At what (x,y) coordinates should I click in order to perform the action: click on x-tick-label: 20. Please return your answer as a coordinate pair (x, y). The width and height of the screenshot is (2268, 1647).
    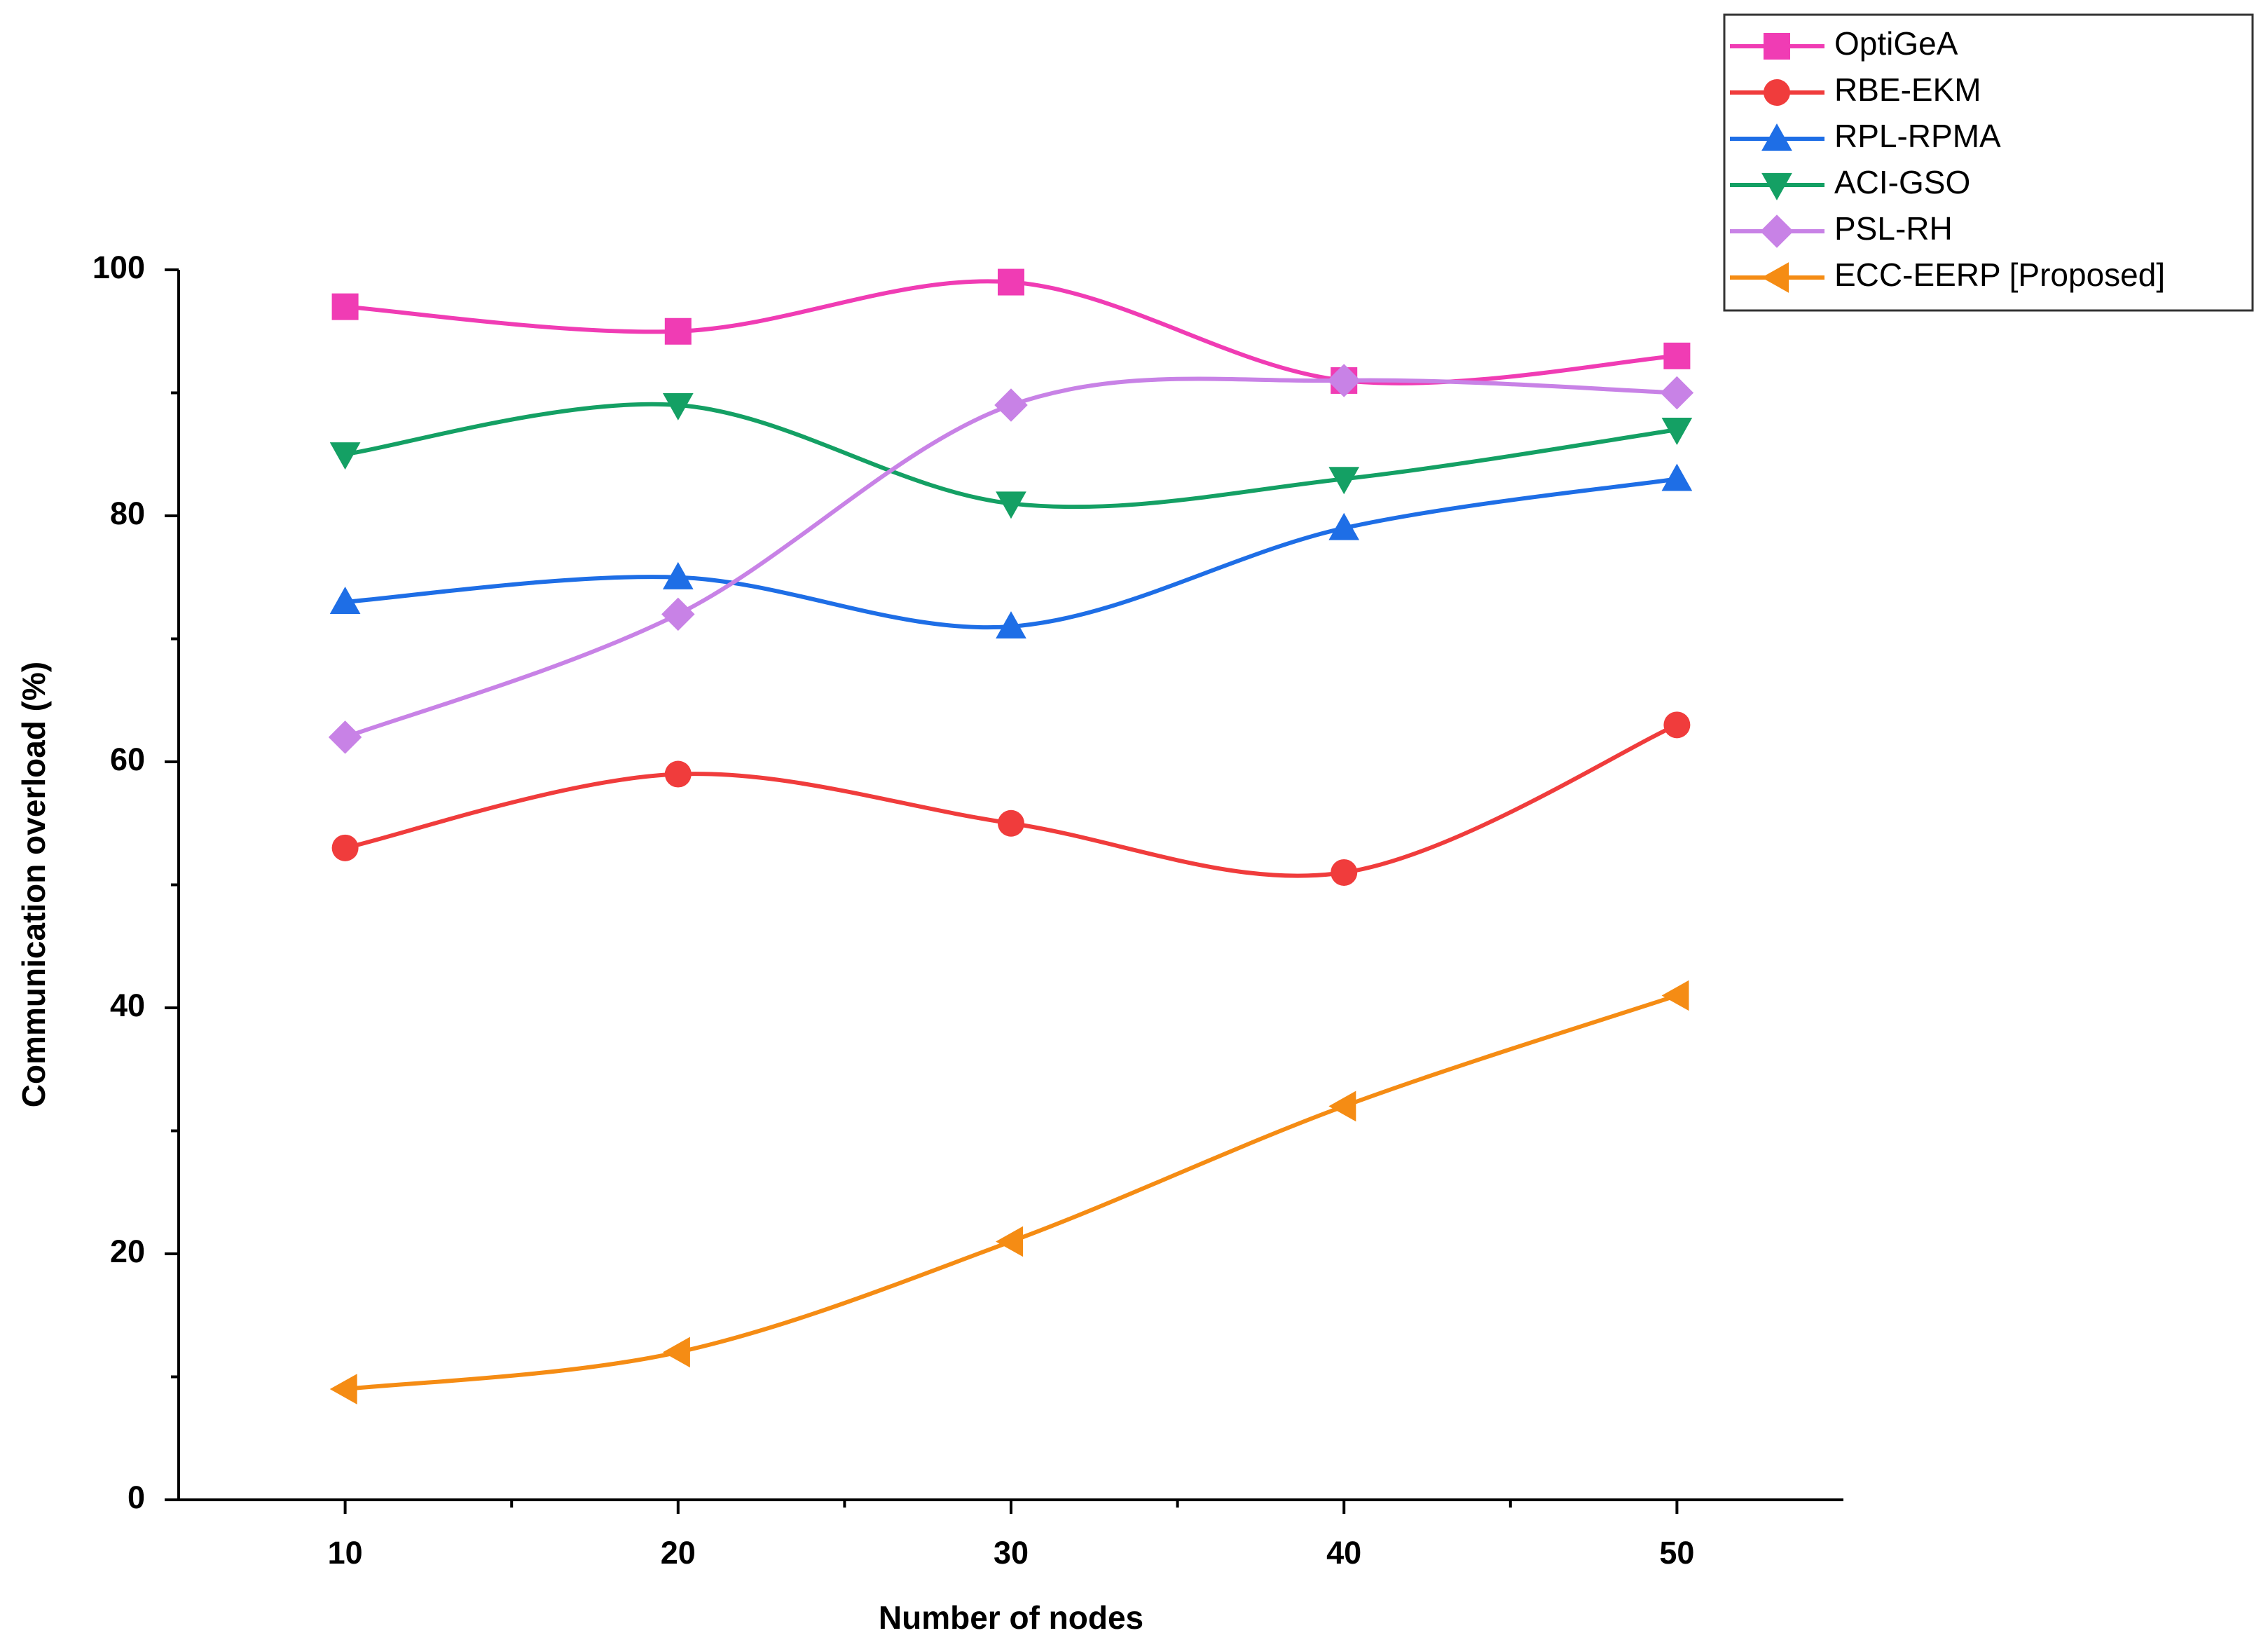
    Looking at the image, I should click on (678, 1553).